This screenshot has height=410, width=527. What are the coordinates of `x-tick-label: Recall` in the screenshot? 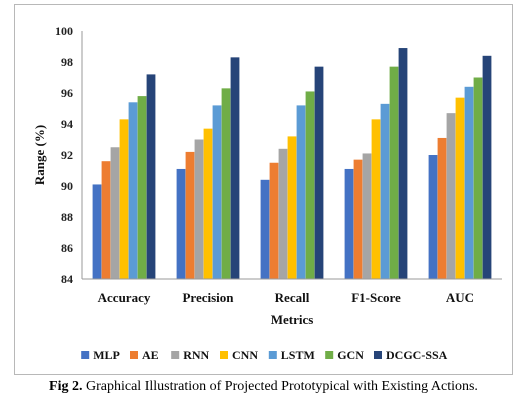 It's located at (292, 297).